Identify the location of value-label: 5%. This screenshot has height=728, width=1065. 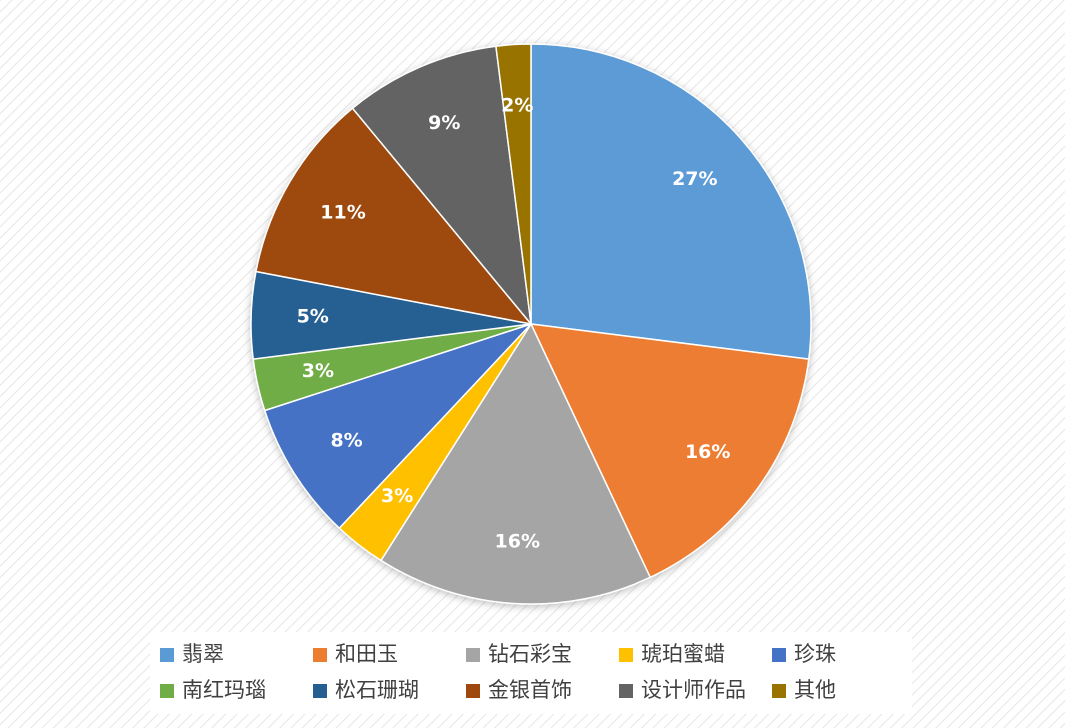
(313, 317).